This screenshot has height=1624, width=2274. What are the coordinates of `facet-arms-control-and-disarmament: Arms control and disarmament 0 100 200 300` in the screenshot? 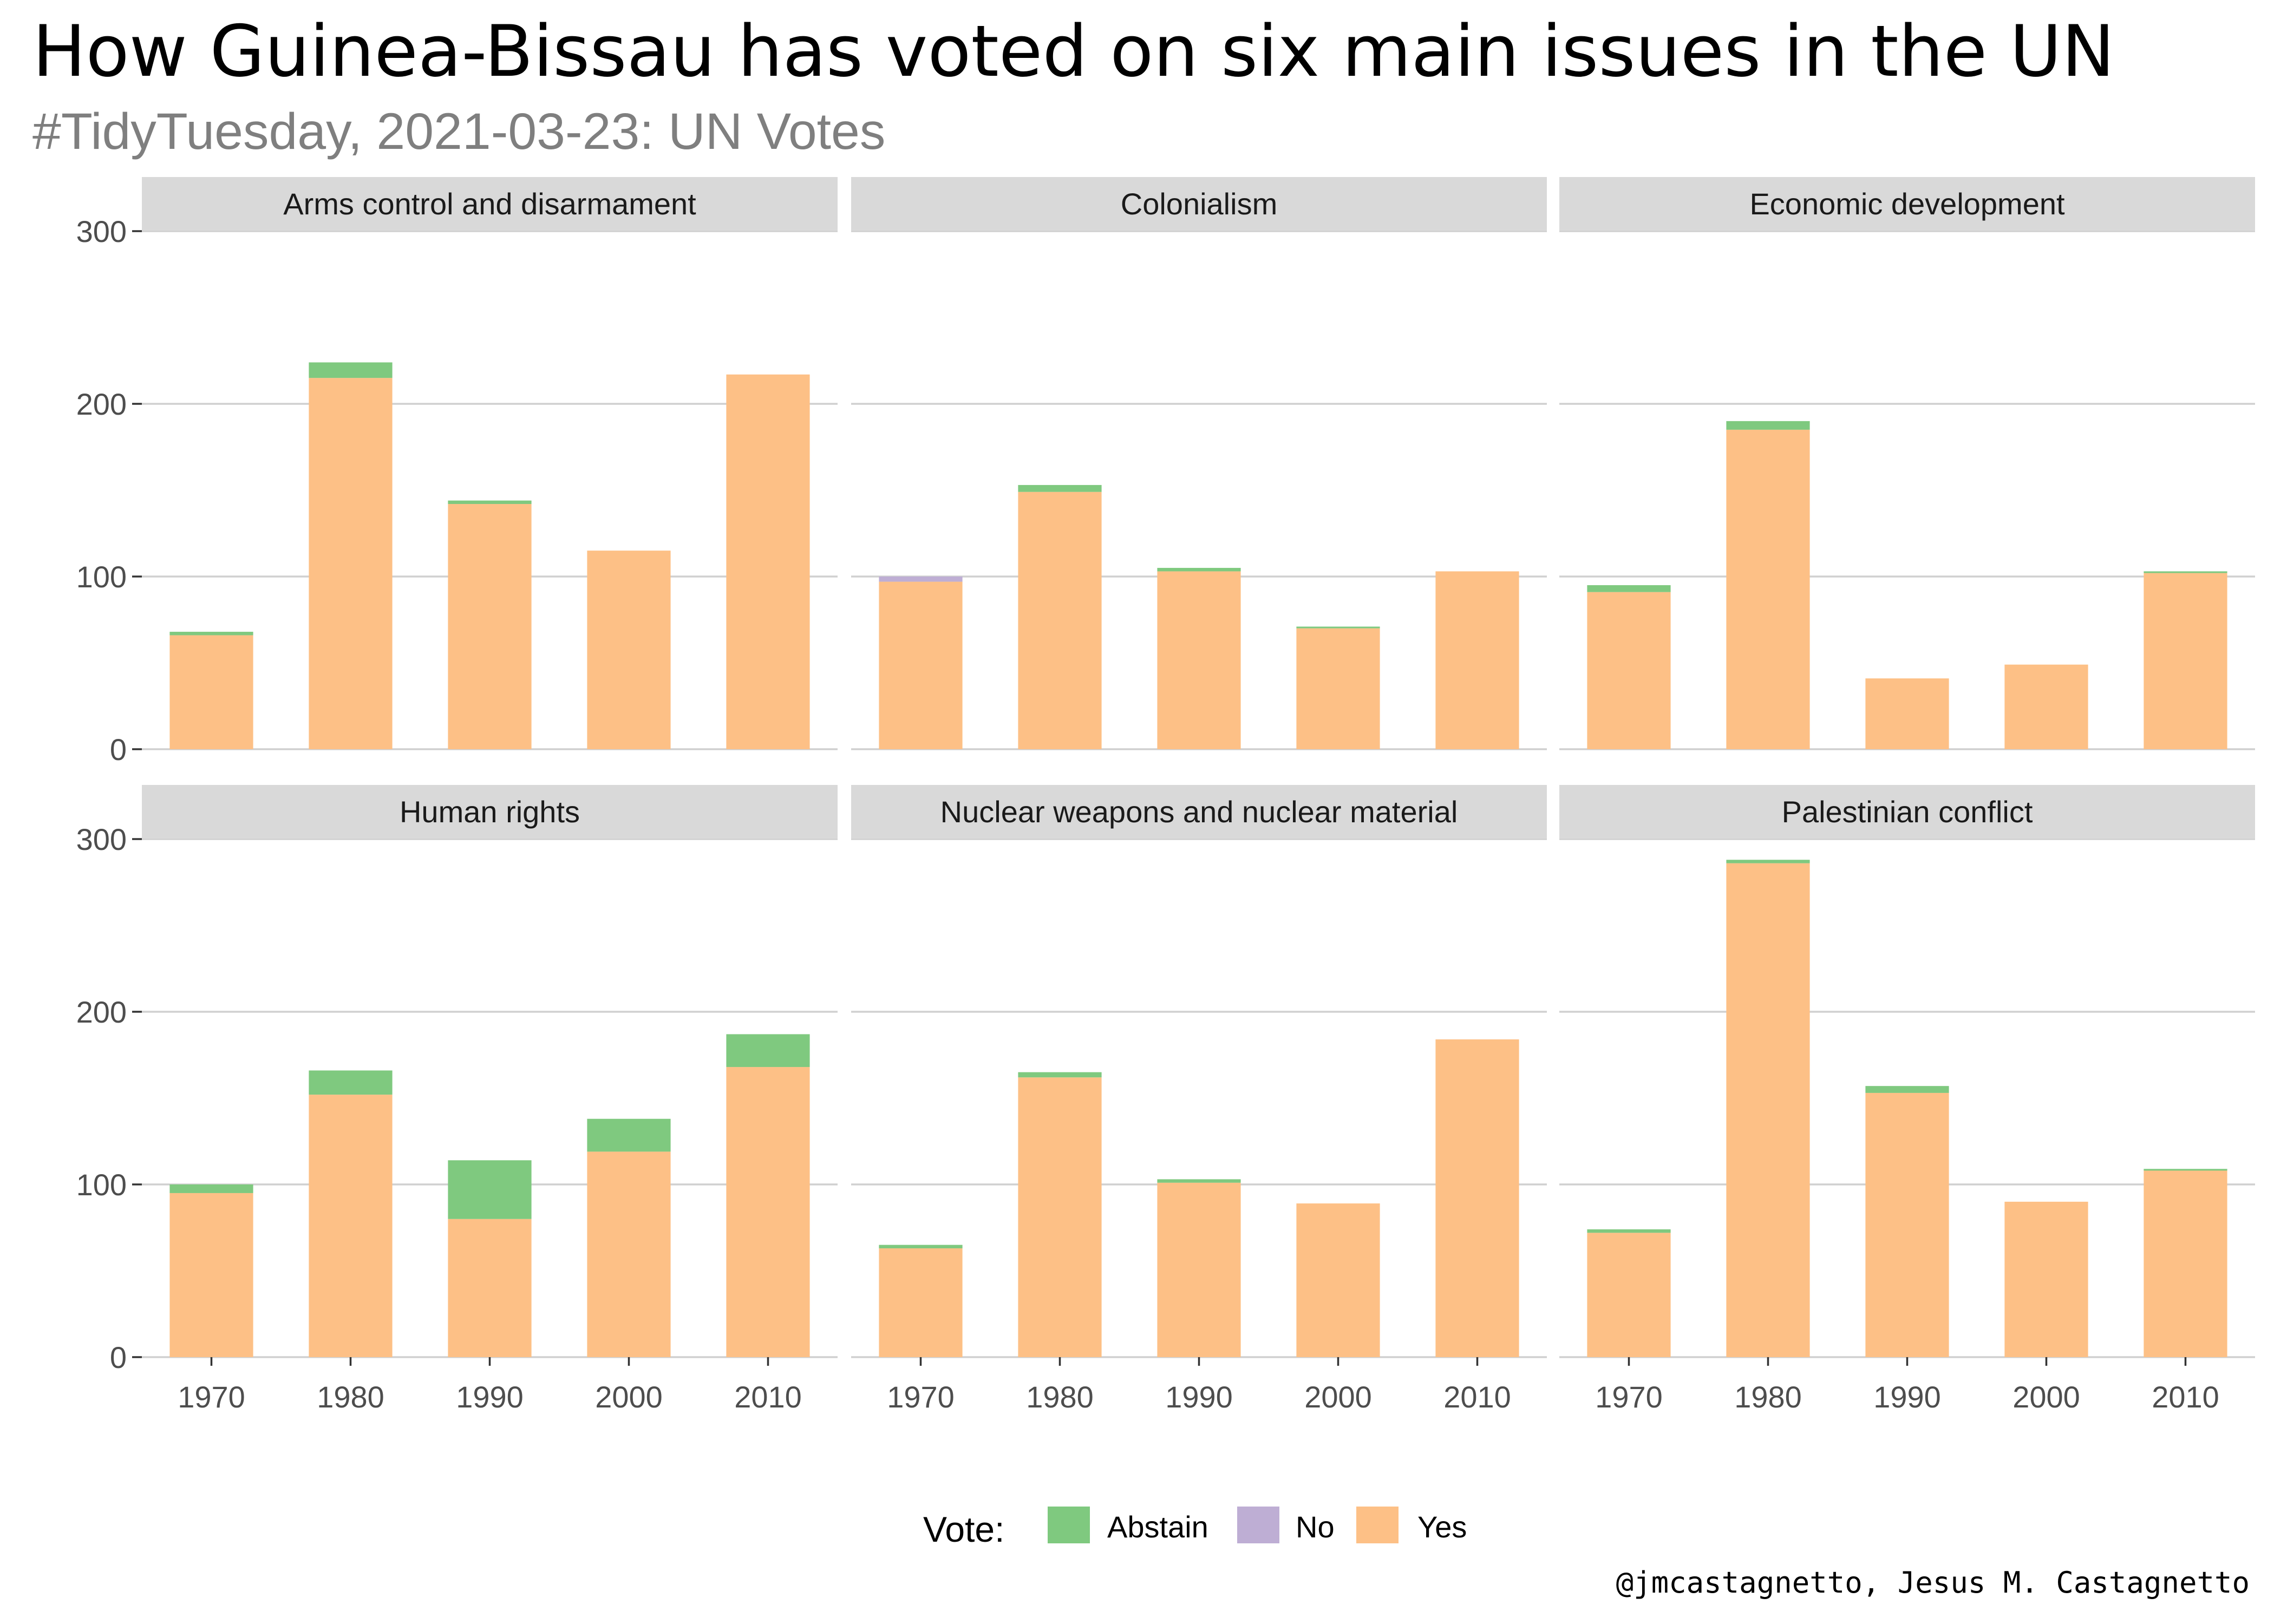 It's located at (457, 472).